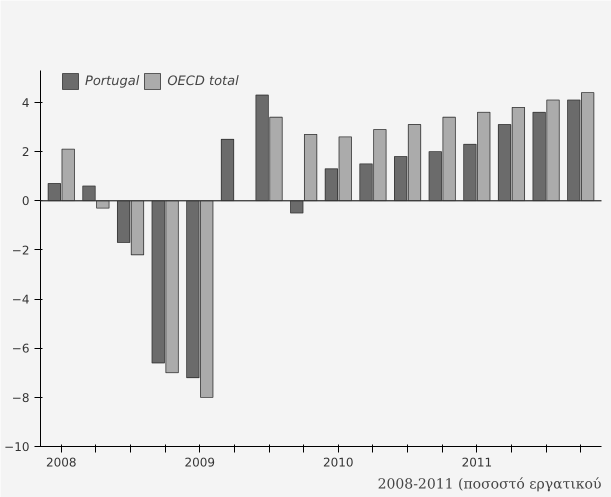  Describe the element at coordinates (21, 250) in the screenshot. I see `y-tick-label: −2` at that location.